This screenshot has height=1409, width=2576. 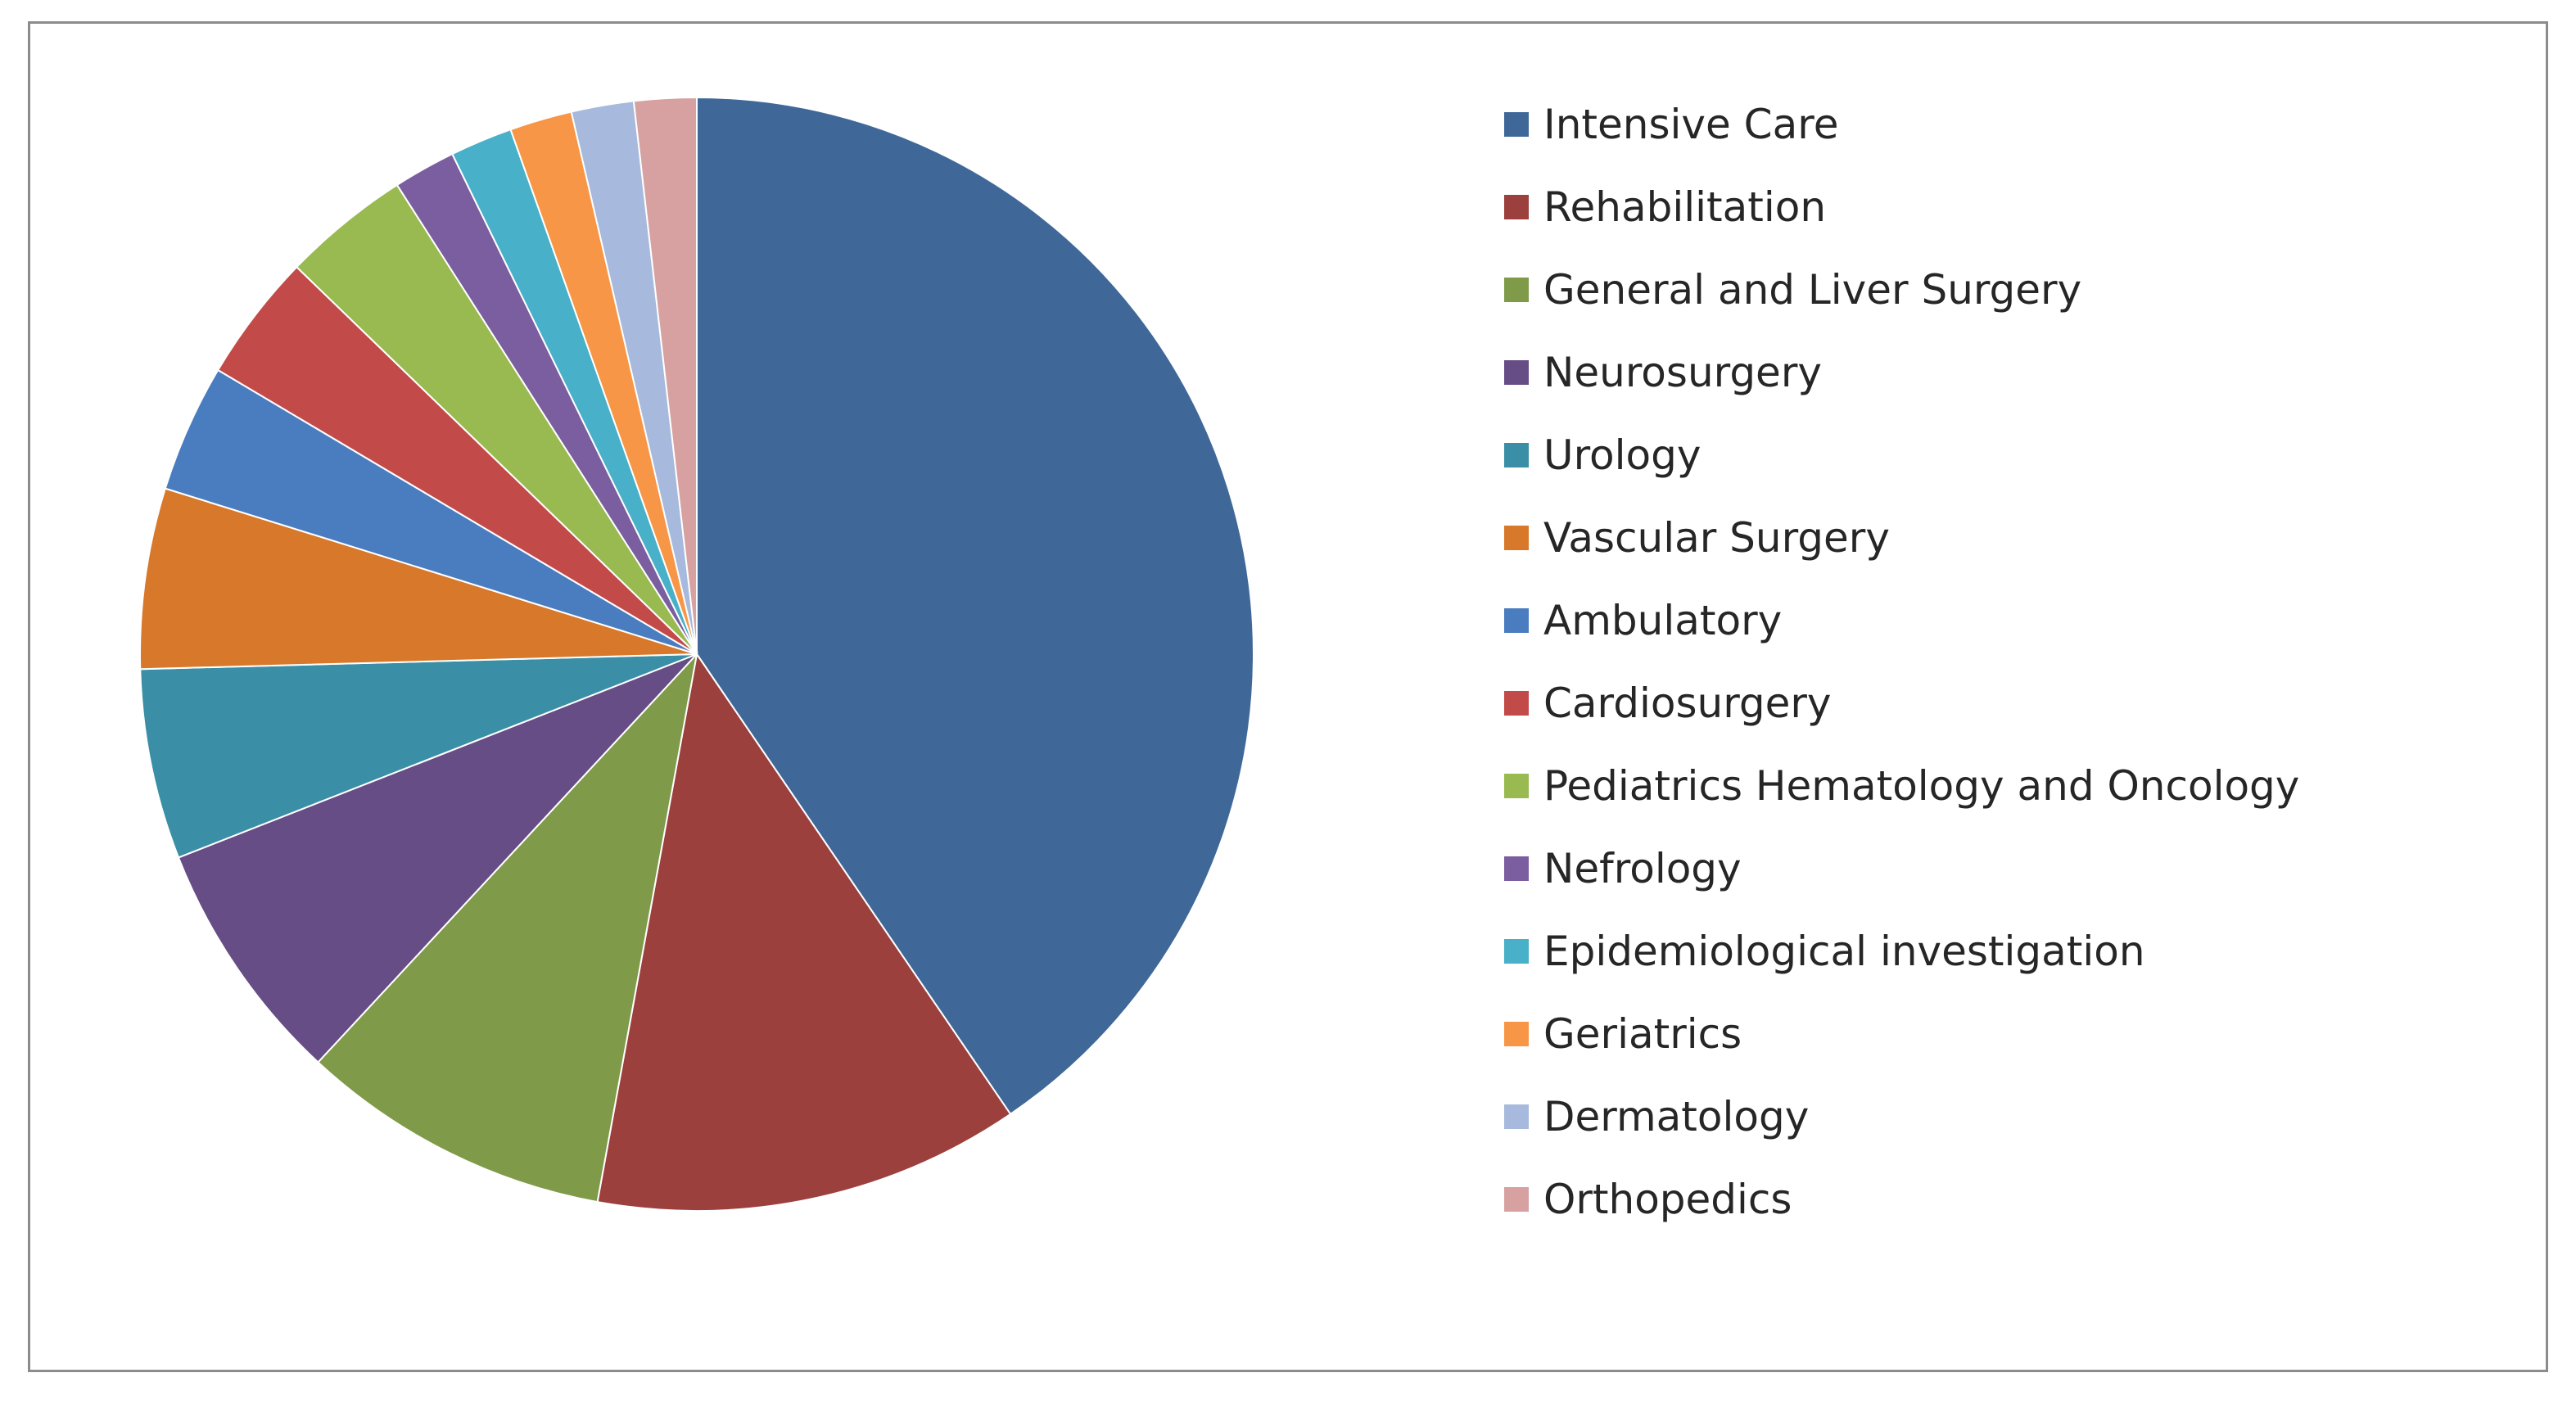 I want to click on legend-label: Epidemiological investigation, so click(x=1844, y=951).